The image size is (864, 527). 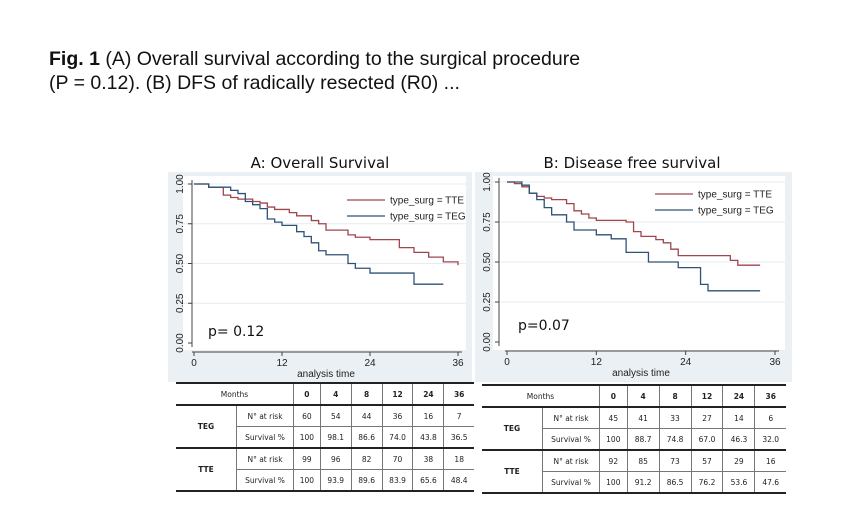 What do you see at coordinates (643, 482) in the screenshot?
I see `table-cell: 91.2` at bounding box center [643, 482].